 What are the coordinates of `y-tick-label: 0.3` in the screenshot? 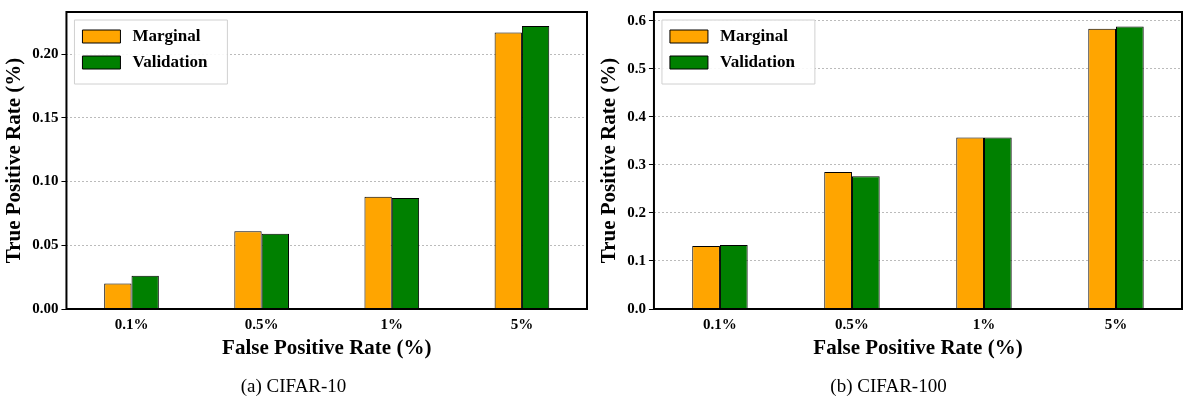 It's located at (636, 163).